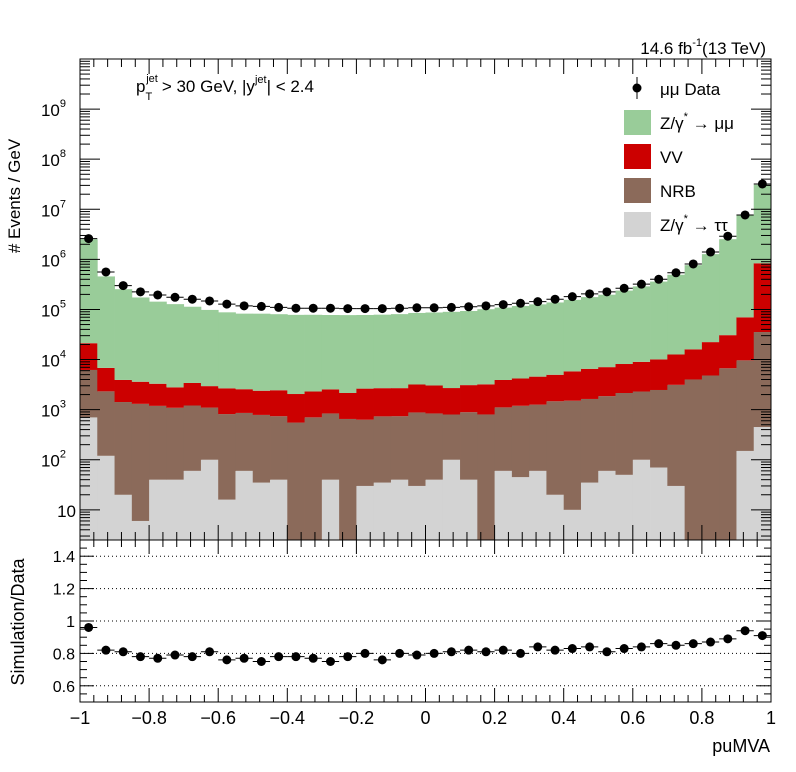  I want to click on legend-label-ztautau: Z/γ* → ττ, so click(694, 224).